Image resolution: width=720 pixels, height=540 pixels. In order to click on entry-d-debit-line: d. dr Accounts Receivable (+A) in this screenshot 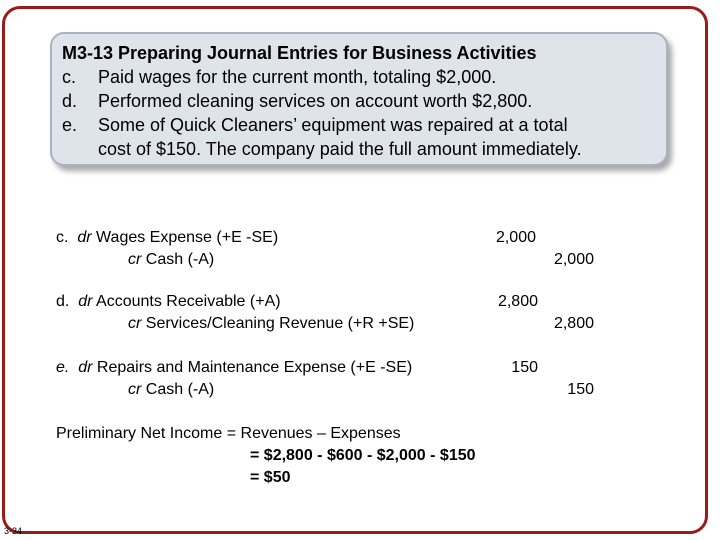, I will do `click(168, 302)`.